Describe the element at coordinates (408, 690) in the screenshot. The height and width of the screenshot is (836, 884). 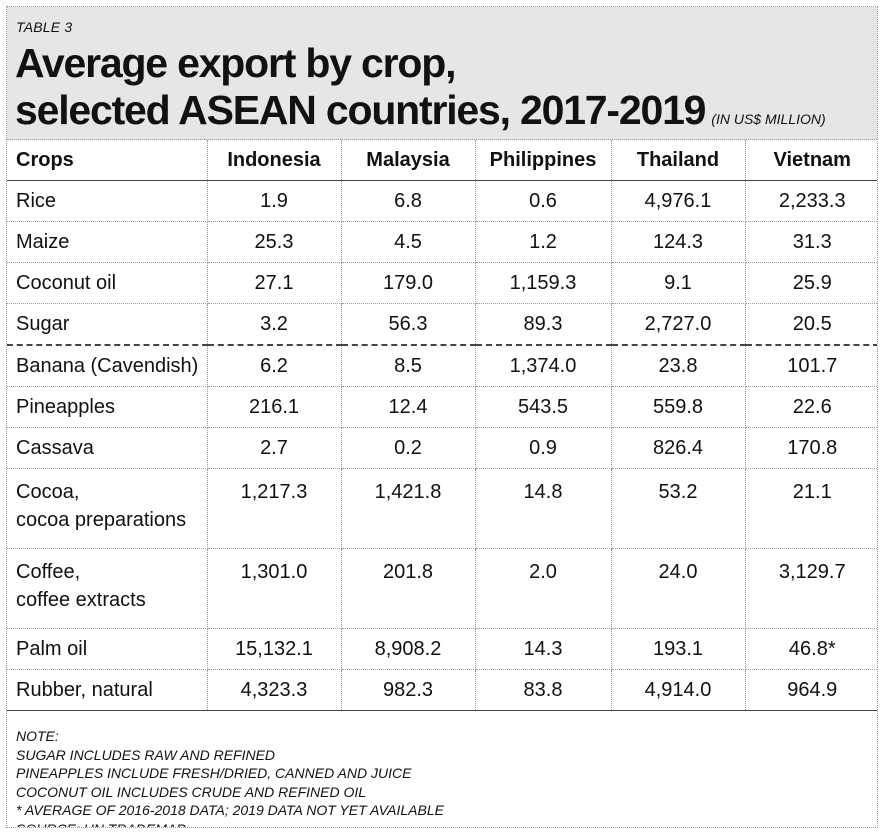
I see `value-cell: 982.3` at that location.